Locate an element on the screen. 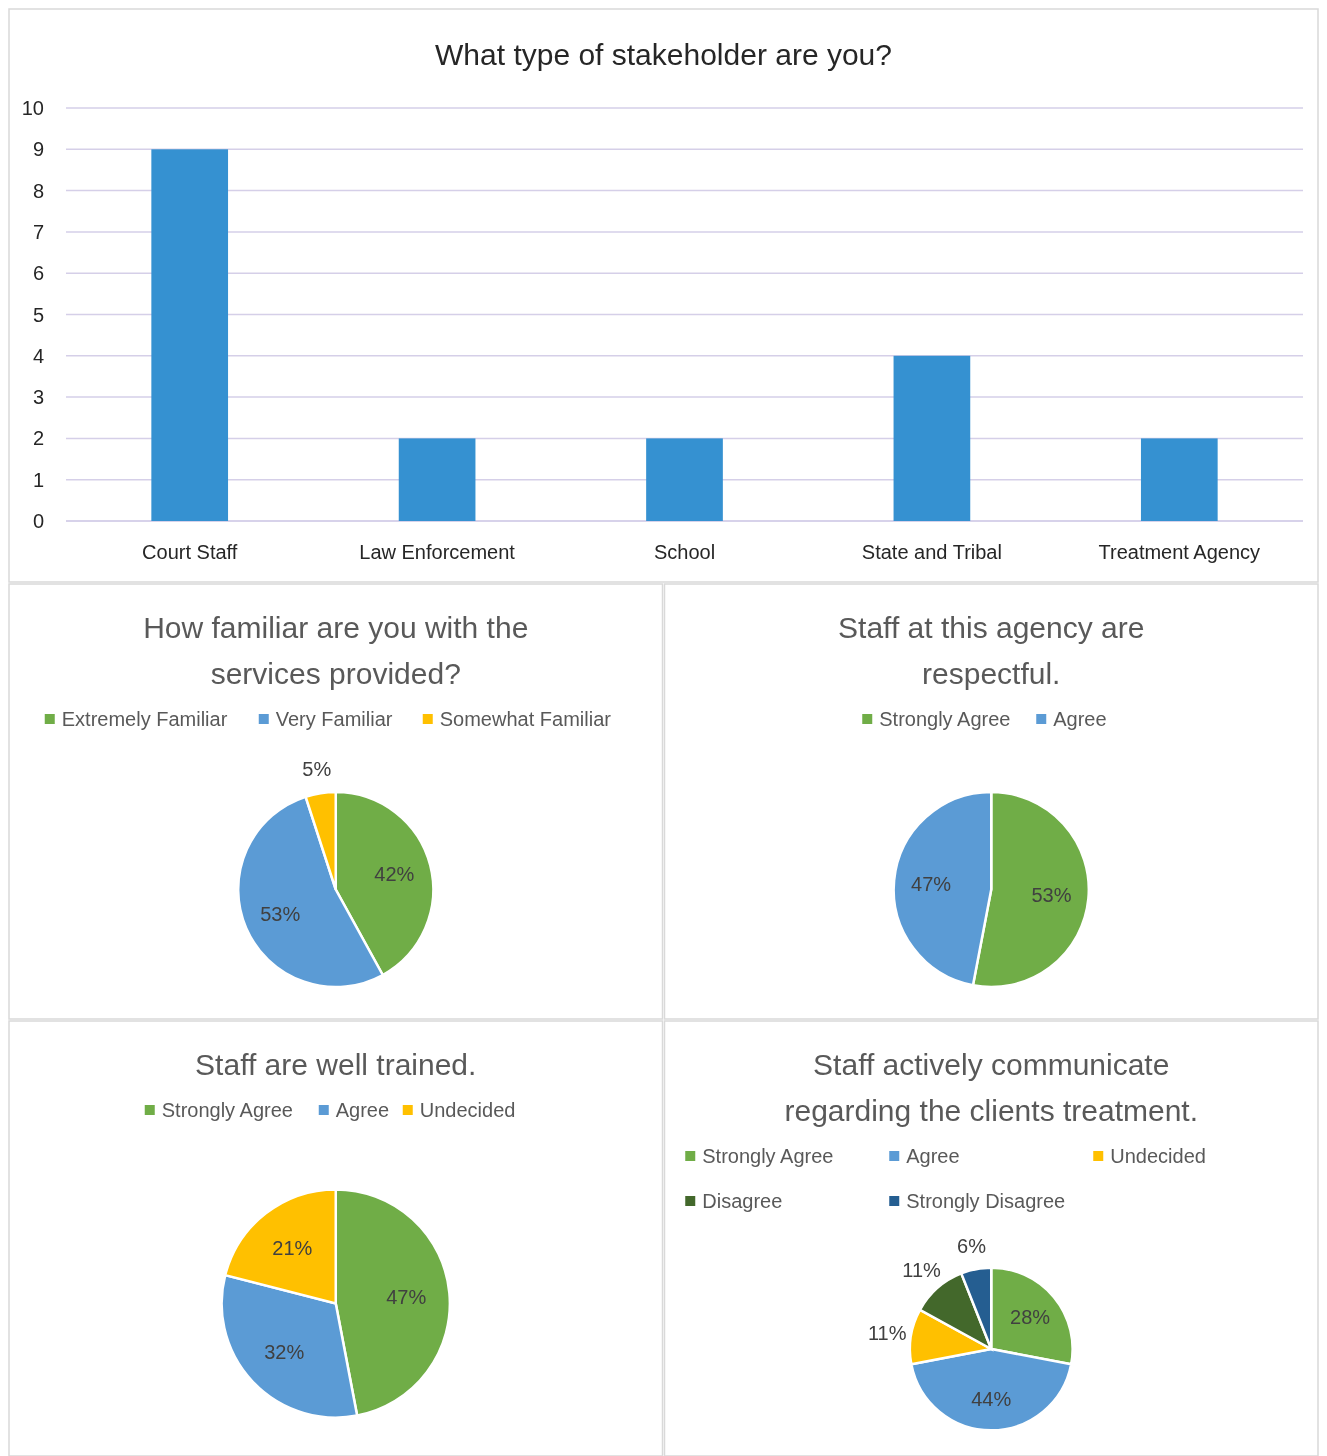 The image size is (1327, 1456). y-tick-label: 7 is located at coordinates (38, 231).